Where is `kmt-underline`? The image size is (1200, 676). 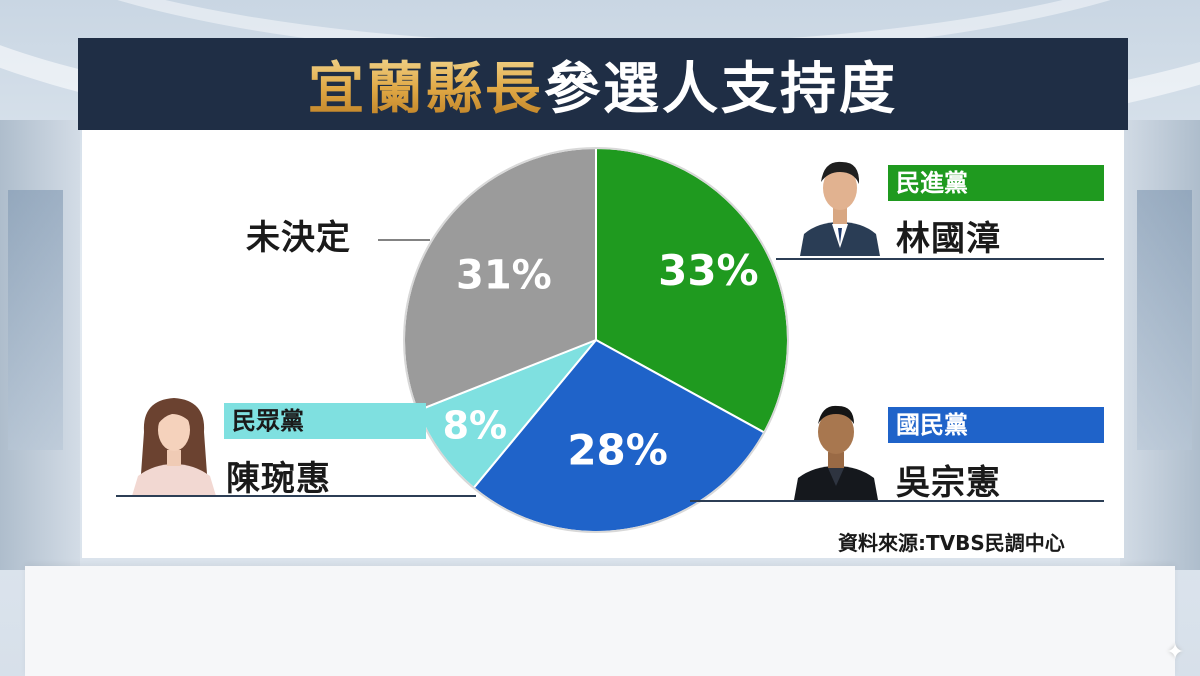 kmt-underline is located at coordinates (897, 501).